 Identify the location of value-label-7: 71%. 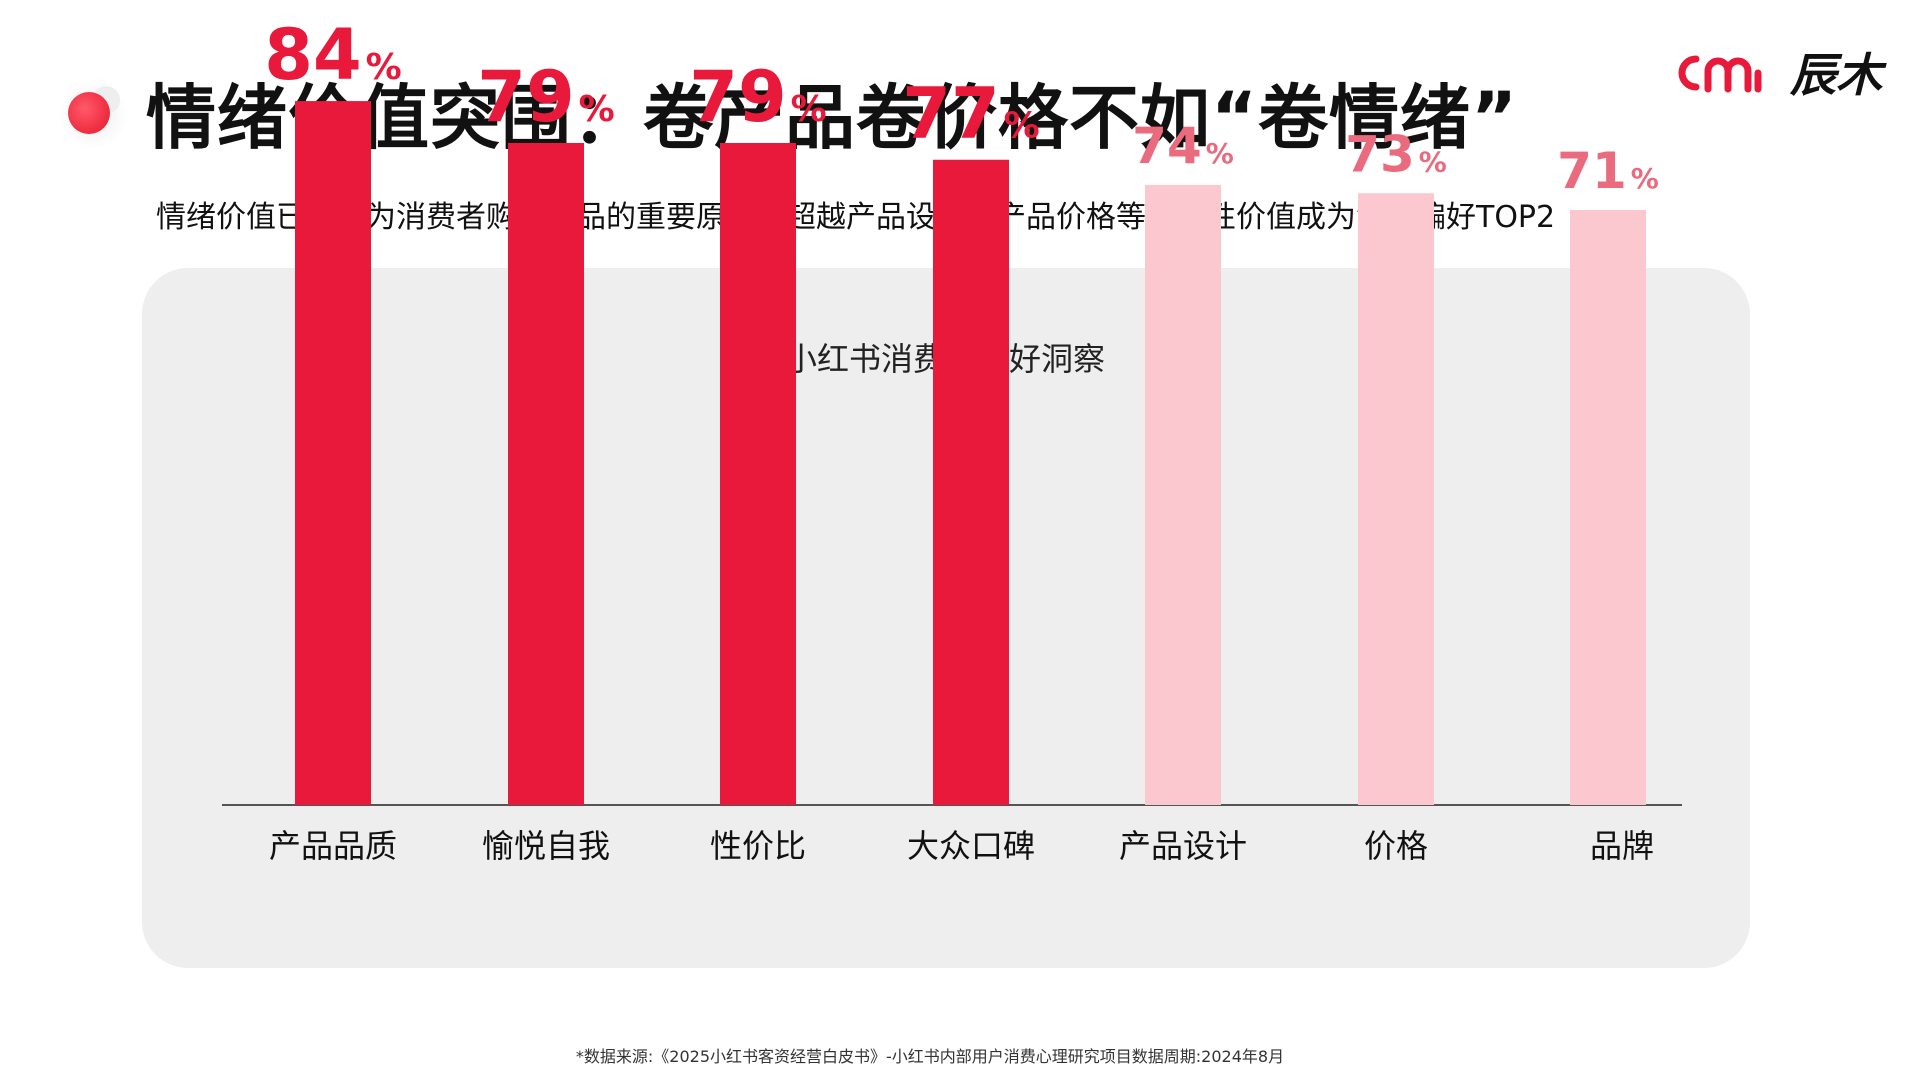
(1608, 171).